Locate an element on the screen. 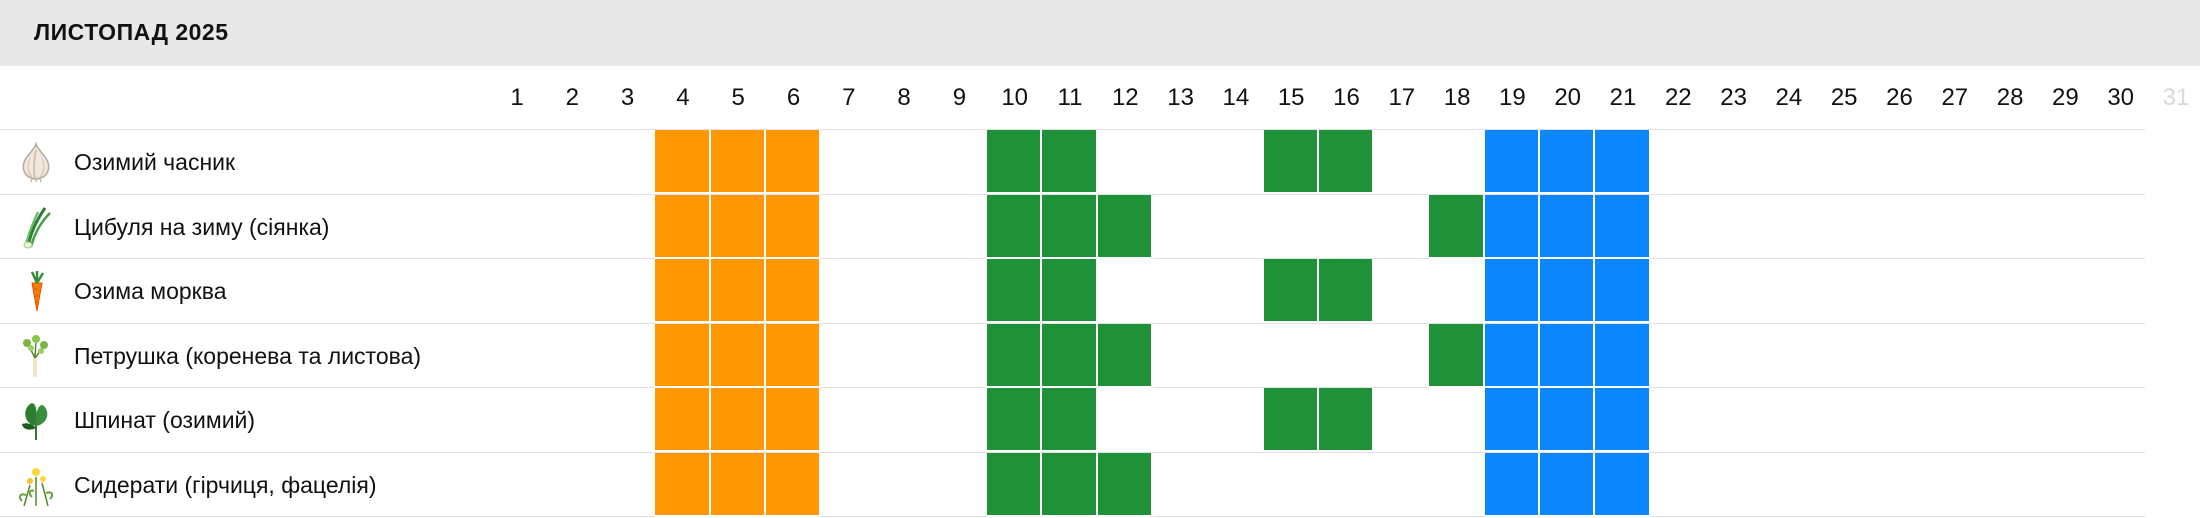  day-label-18: 18 is located at coordinates (1457, 97).